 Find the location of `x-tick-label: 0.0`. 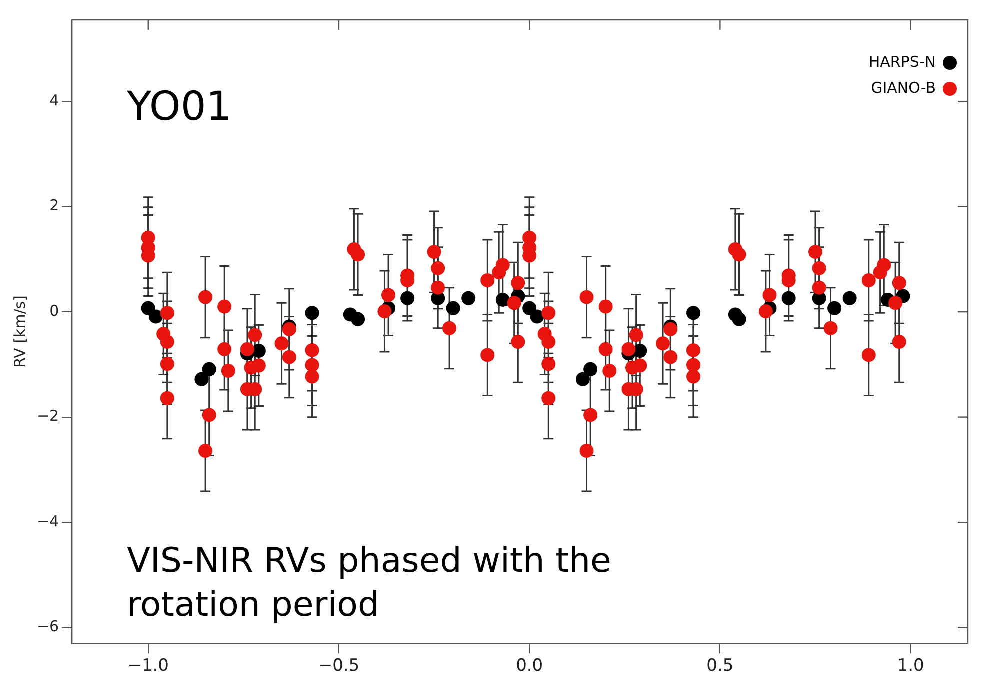

x-tick-label: 0.0 is located at coordinates (530, 666).